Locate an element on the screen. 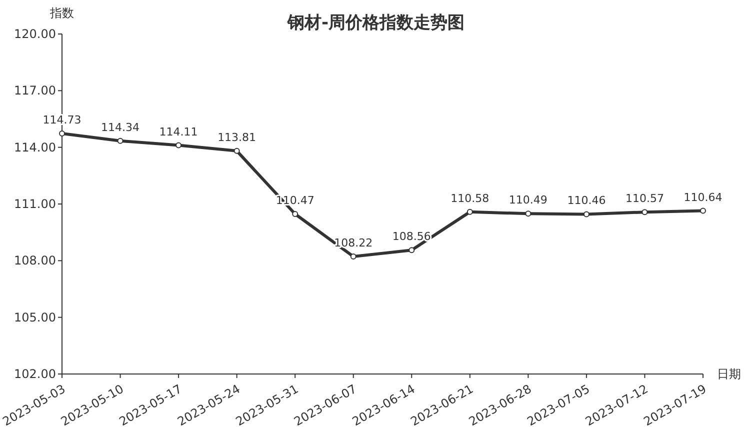 This screenshot has height=427, width=752. y-tick-label: 102.00 is located at coordinates (35, 374).